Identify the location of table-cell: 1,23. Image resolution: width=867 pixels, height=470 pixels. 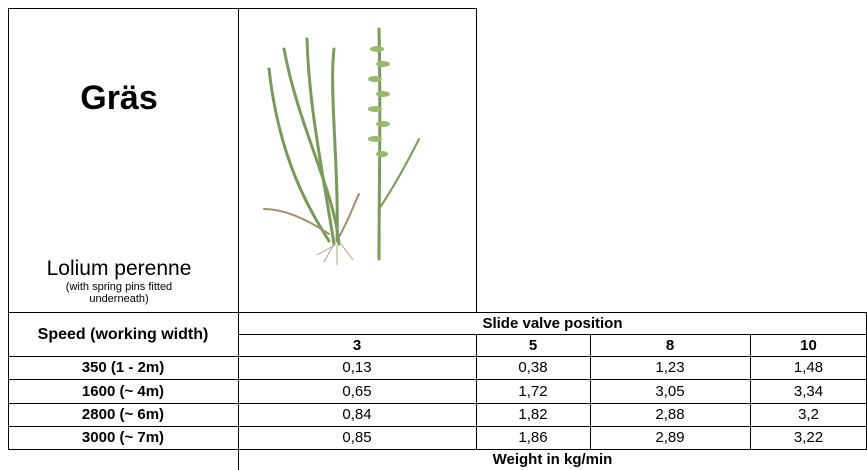
(670, 367).